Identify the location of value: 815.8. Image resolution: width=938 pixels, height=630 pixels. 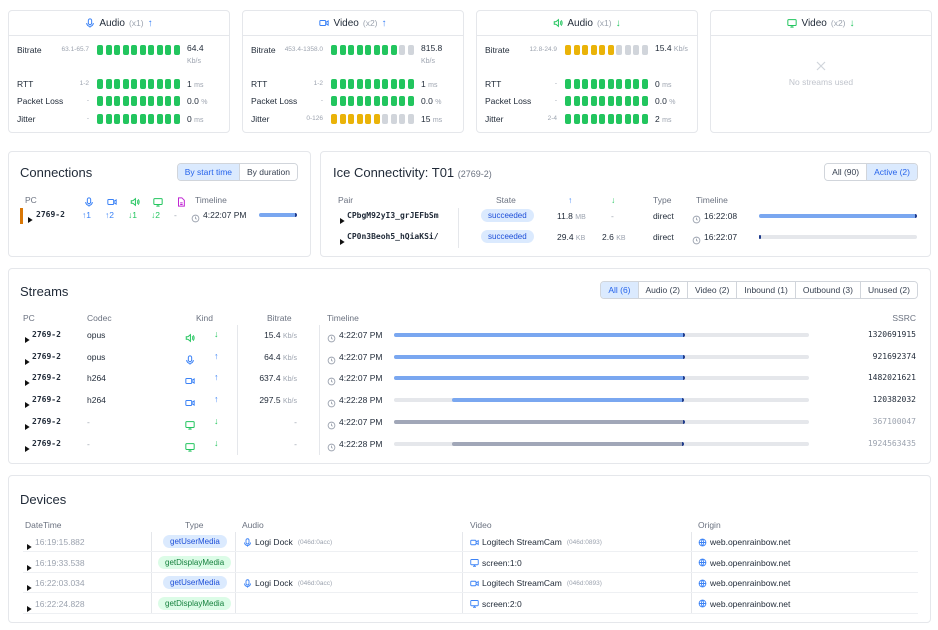
(431, 48).